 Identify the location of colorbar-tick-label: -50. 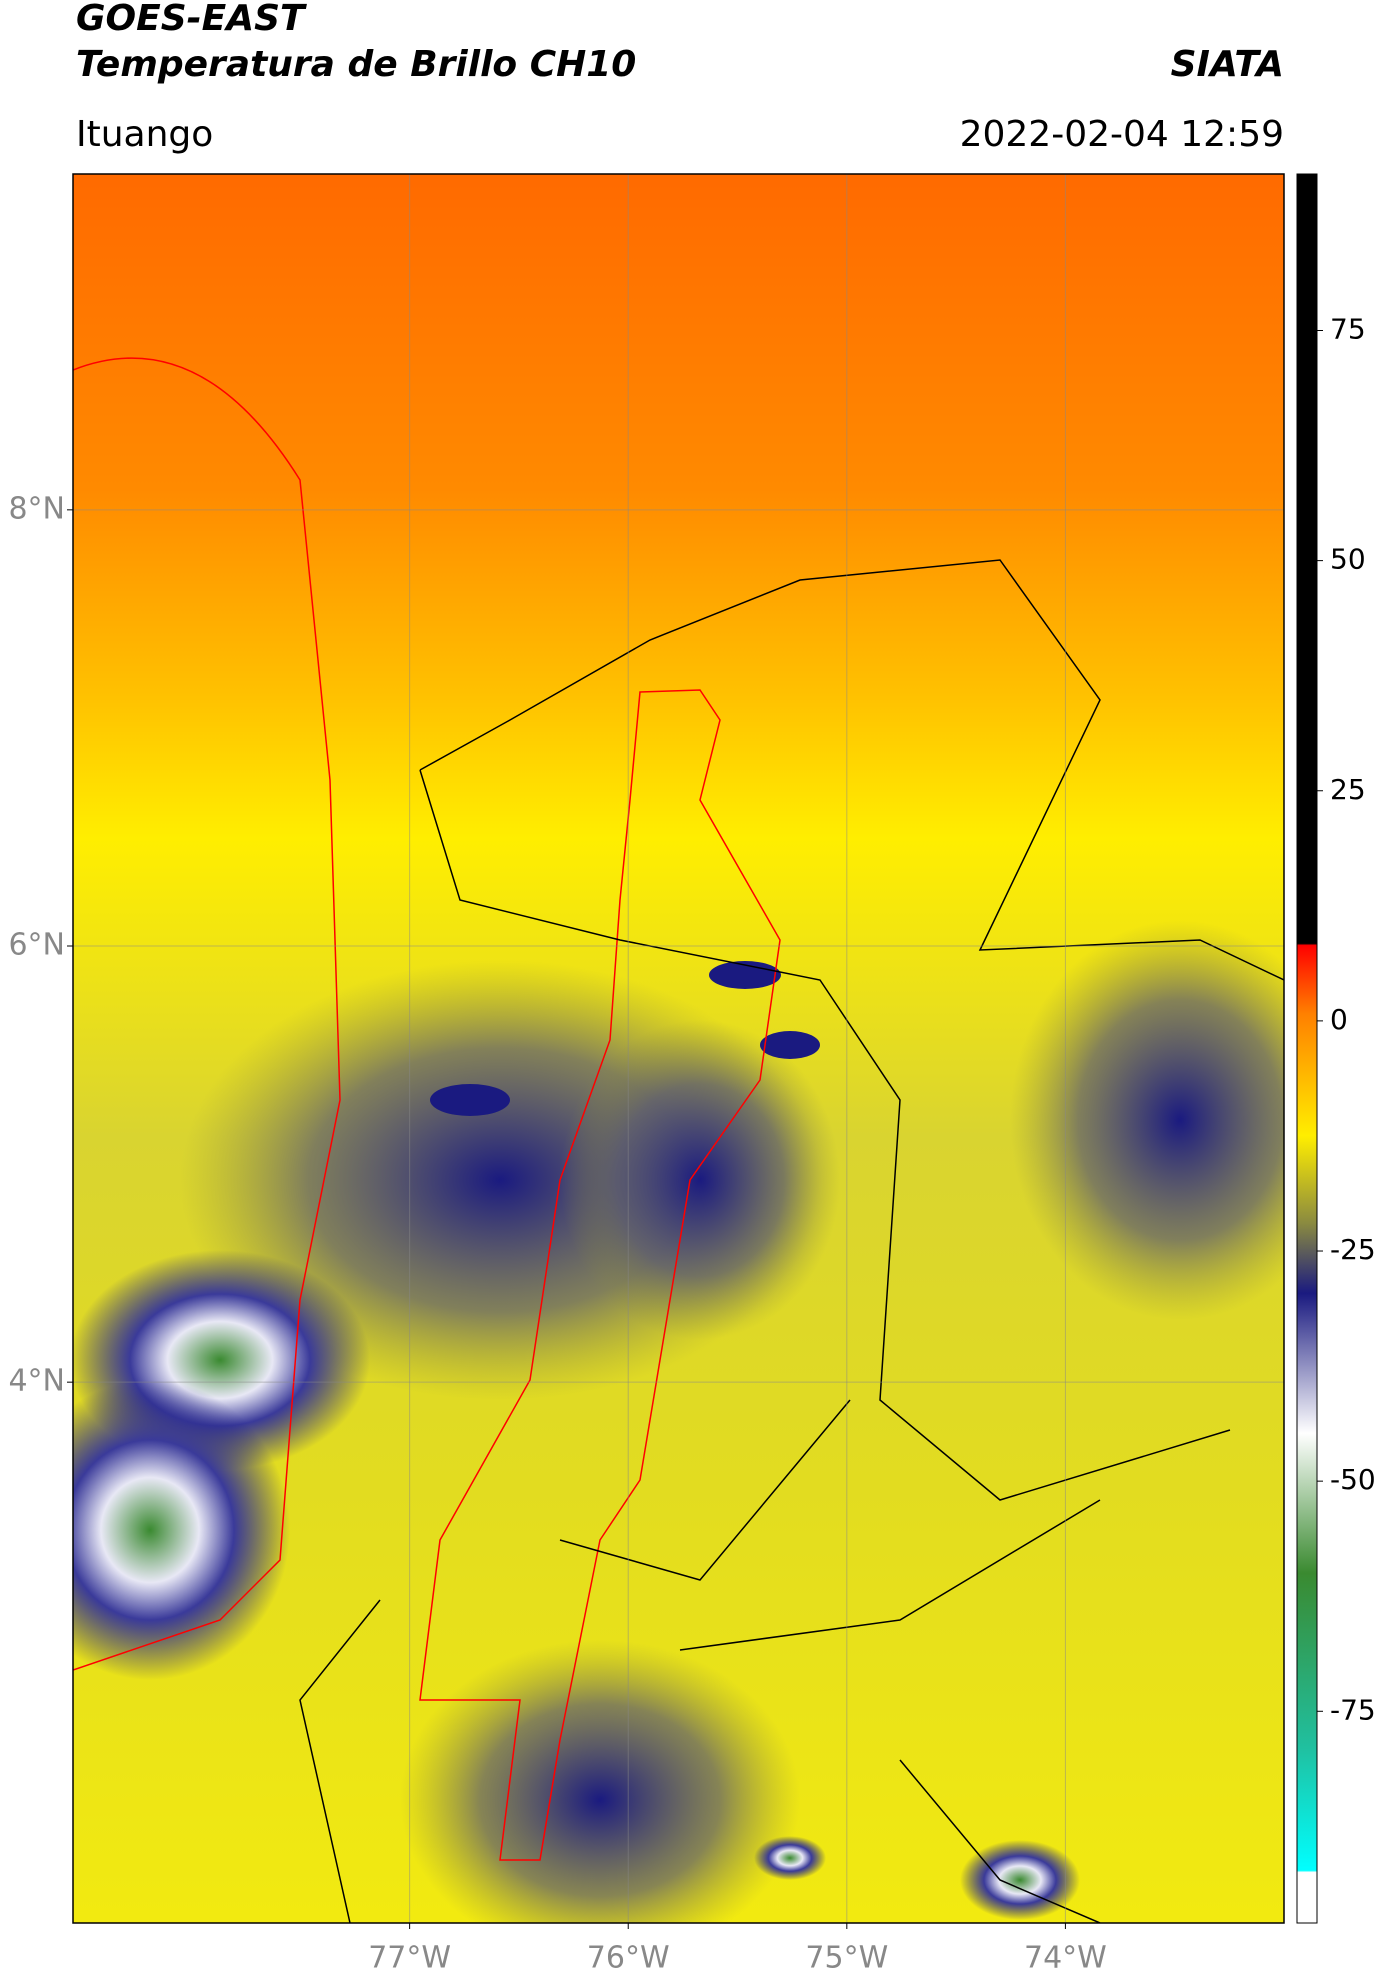
(1353, 1479).